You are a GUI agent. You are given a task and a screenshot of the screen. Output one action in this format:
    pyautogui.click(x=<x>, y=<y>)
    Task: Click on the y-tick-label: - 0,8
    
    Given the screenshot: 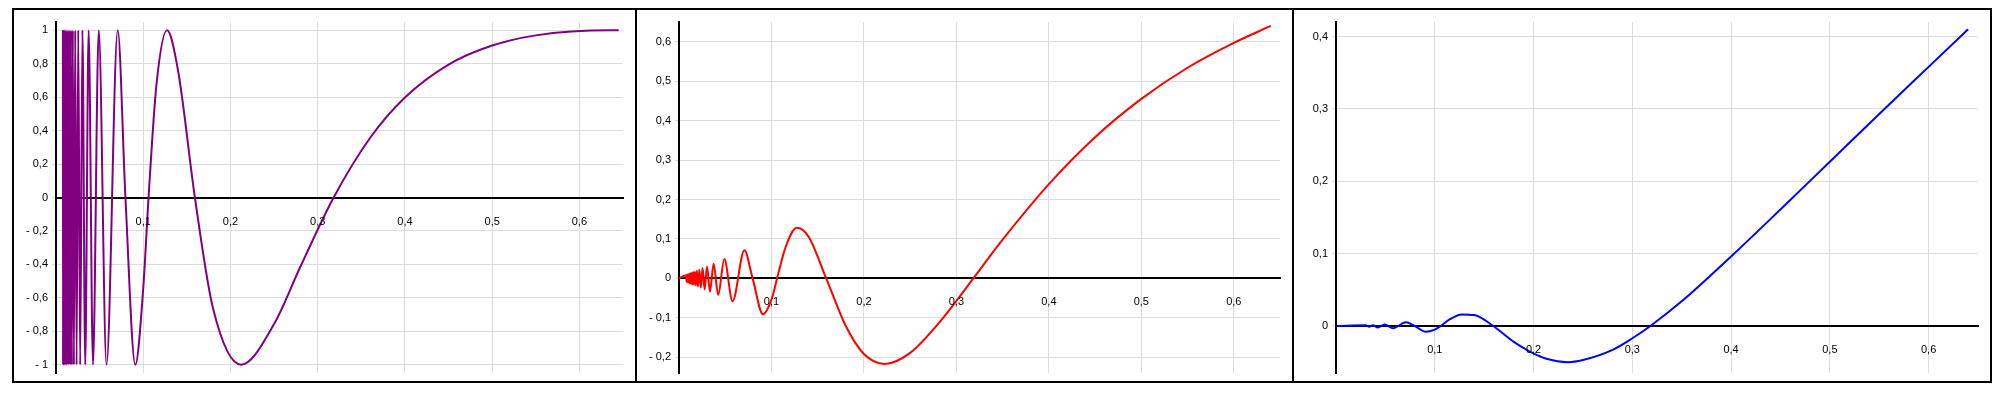 What is the action you would take?
    pyautogui.click(x=36, y=330)
    